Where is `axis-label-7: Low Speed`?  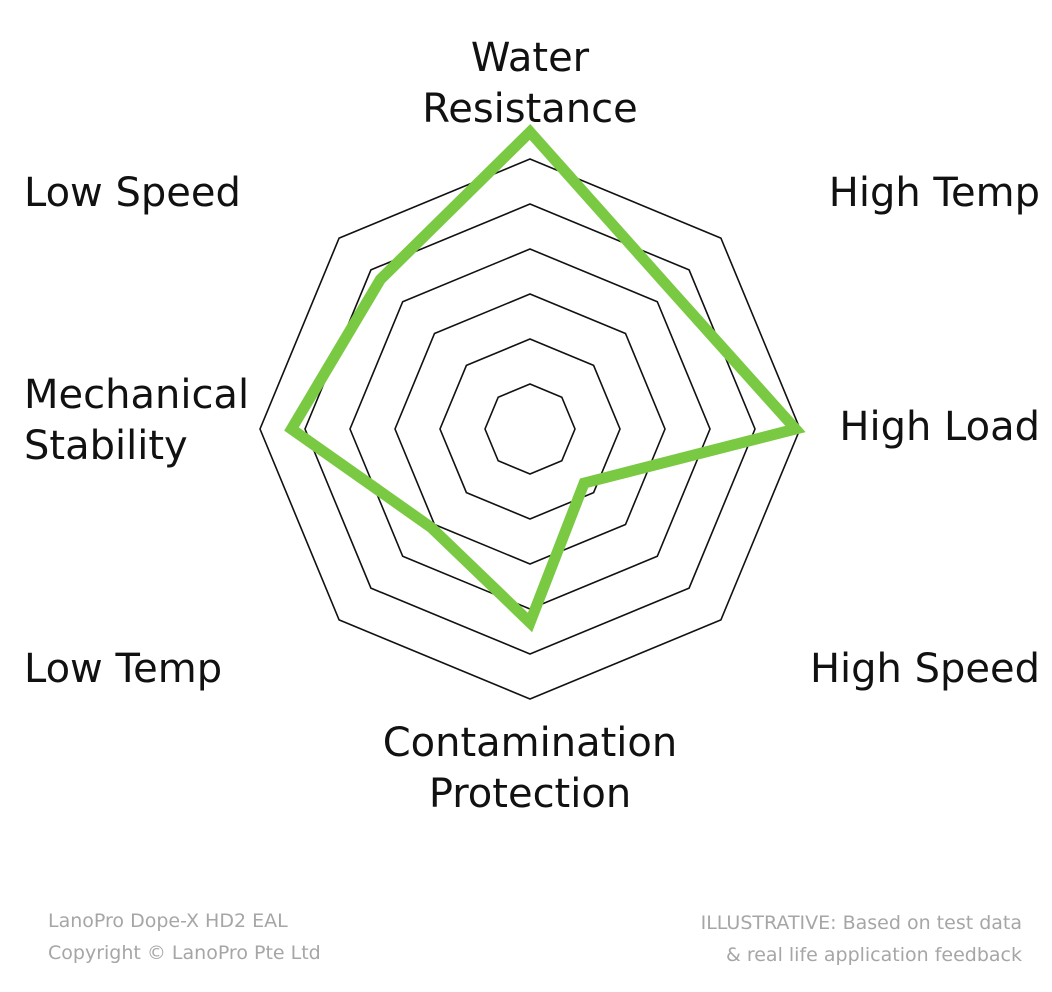
axis-label-7: Low Speed is located at coordinates (132, 193).